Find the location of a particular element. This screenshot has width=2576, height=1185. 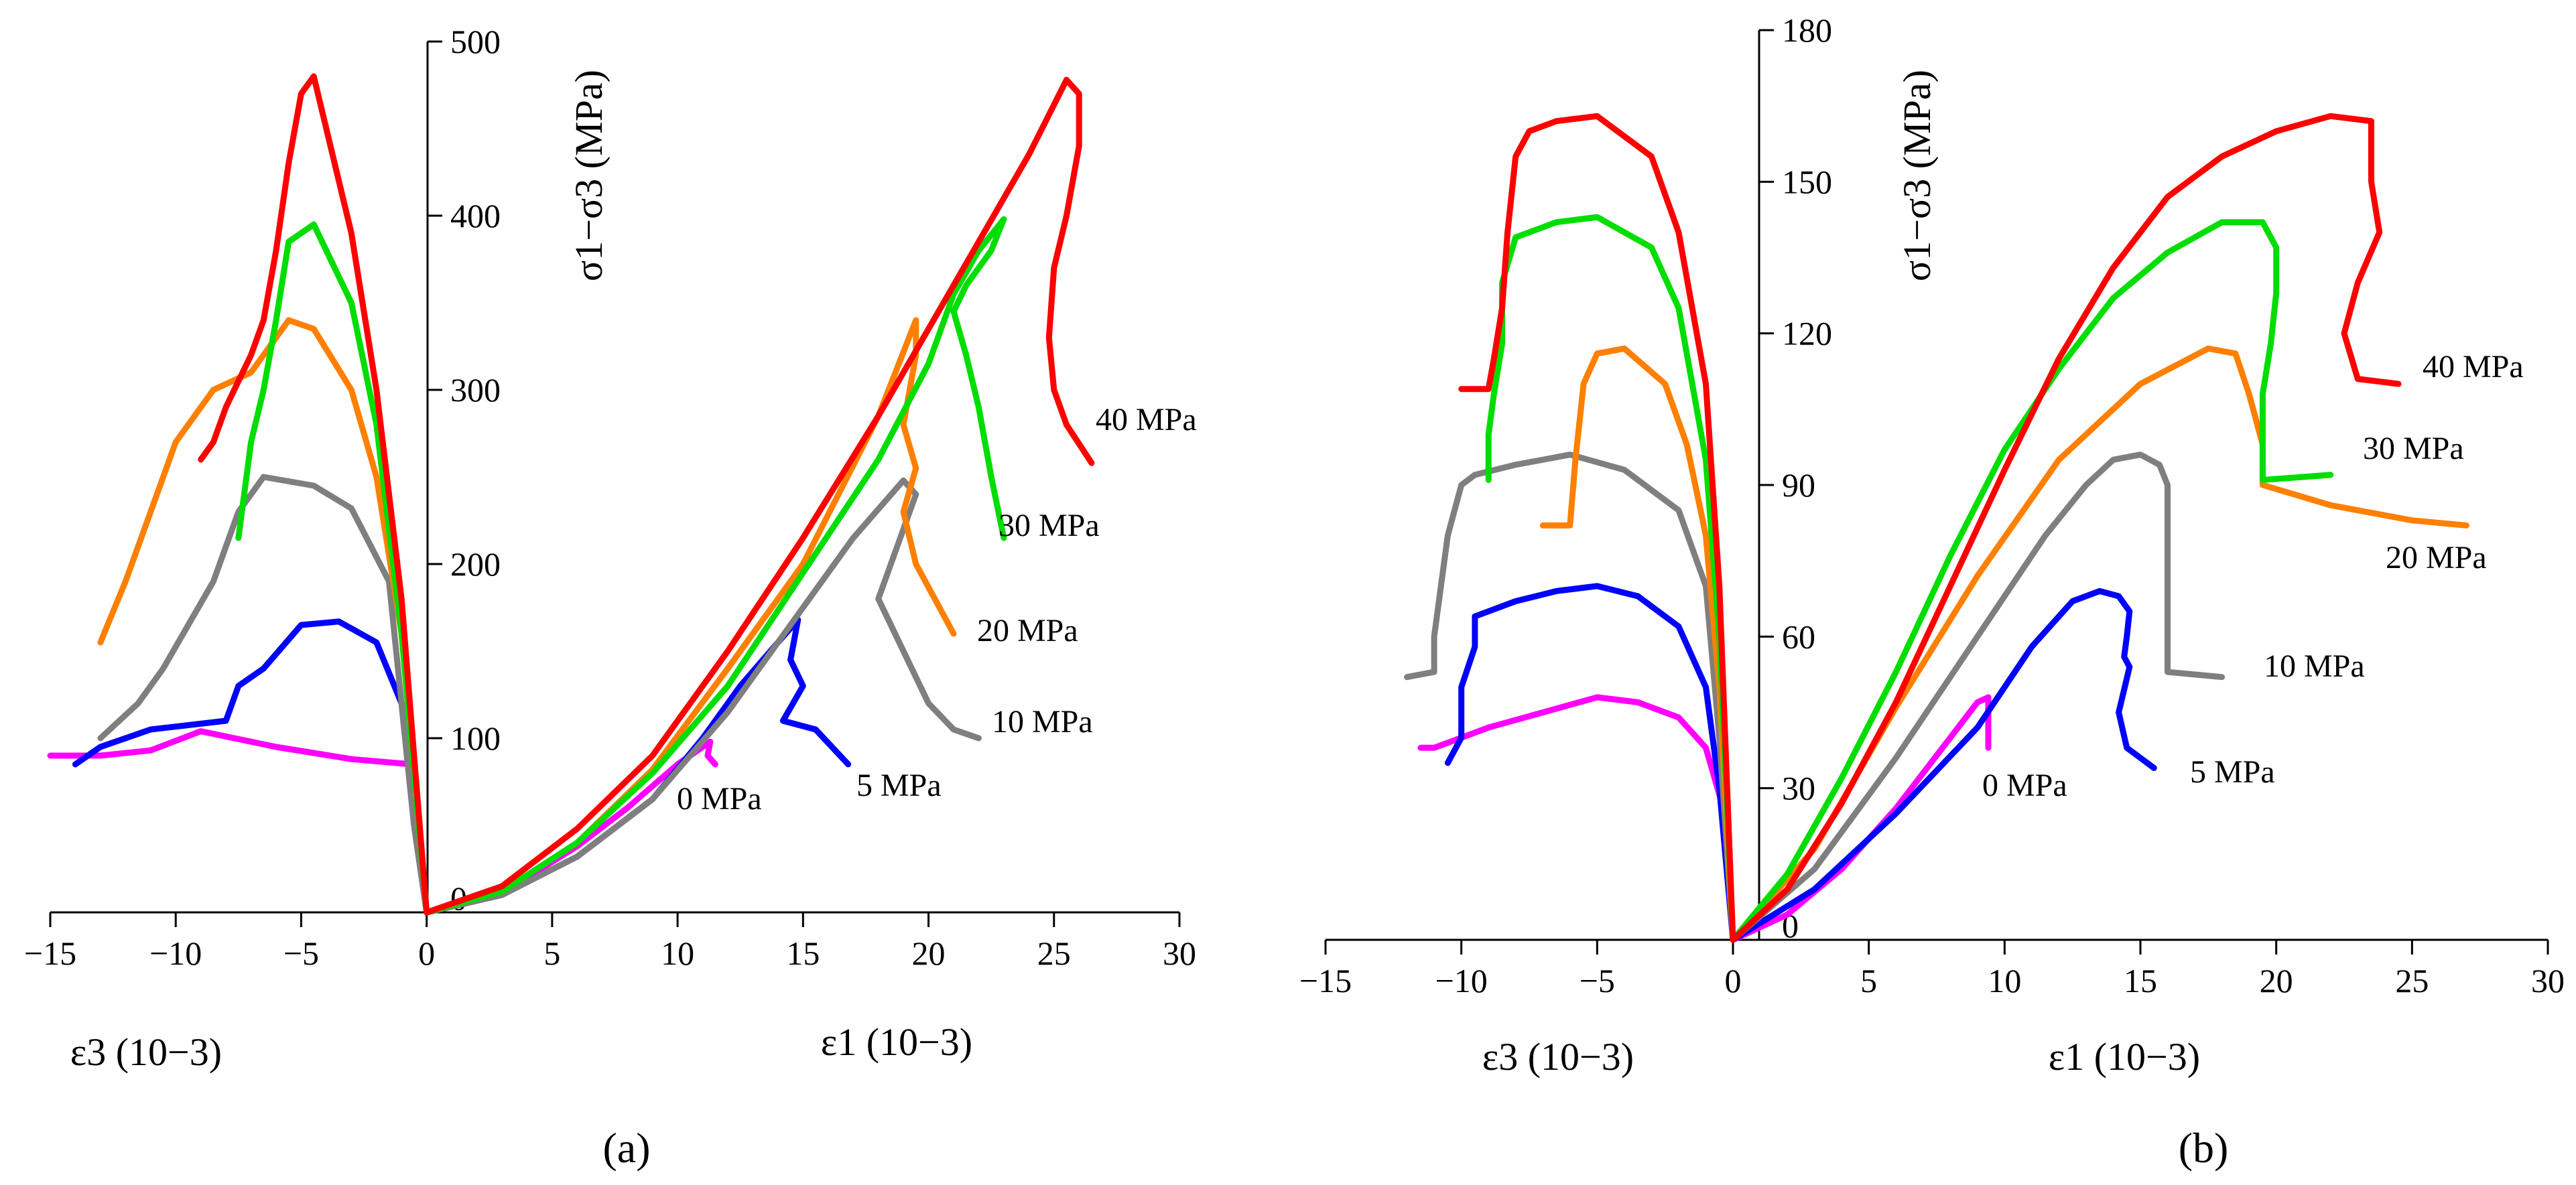

y-tick-label: 150 is located at coordinates (1807, 181).